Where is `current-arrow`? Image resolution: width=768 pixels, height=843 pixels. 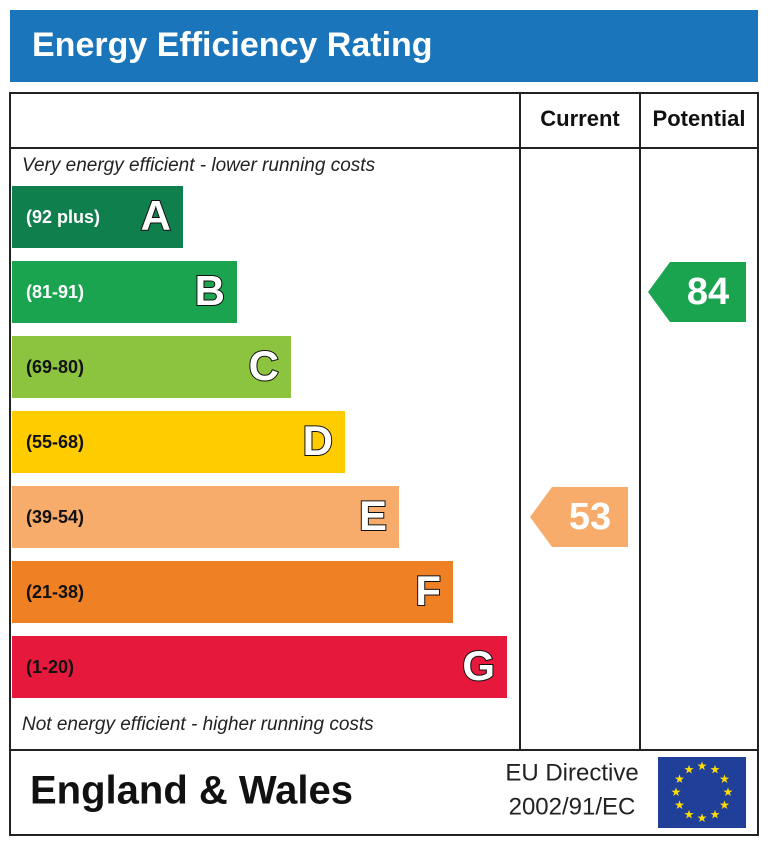 current-arrow is located at coordinates (579, 517).